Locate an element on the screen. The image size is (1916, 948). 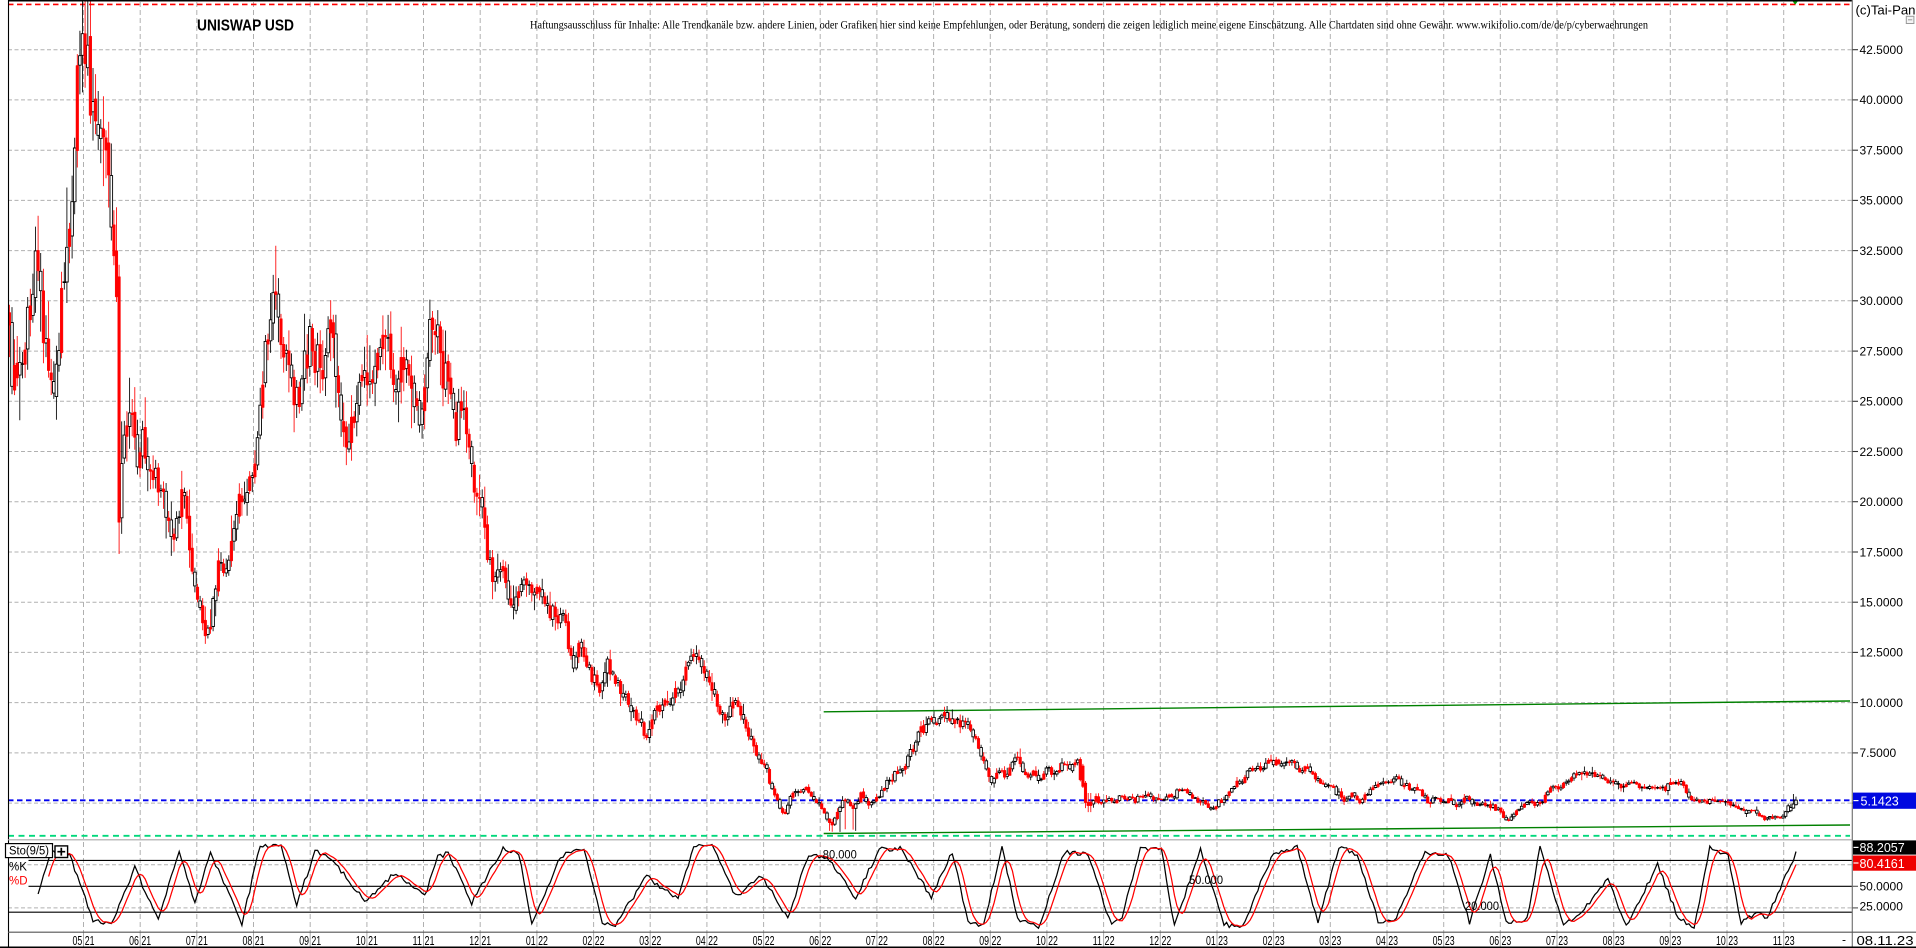
svg-text: 01 22 is located at coordinates (537, 940).